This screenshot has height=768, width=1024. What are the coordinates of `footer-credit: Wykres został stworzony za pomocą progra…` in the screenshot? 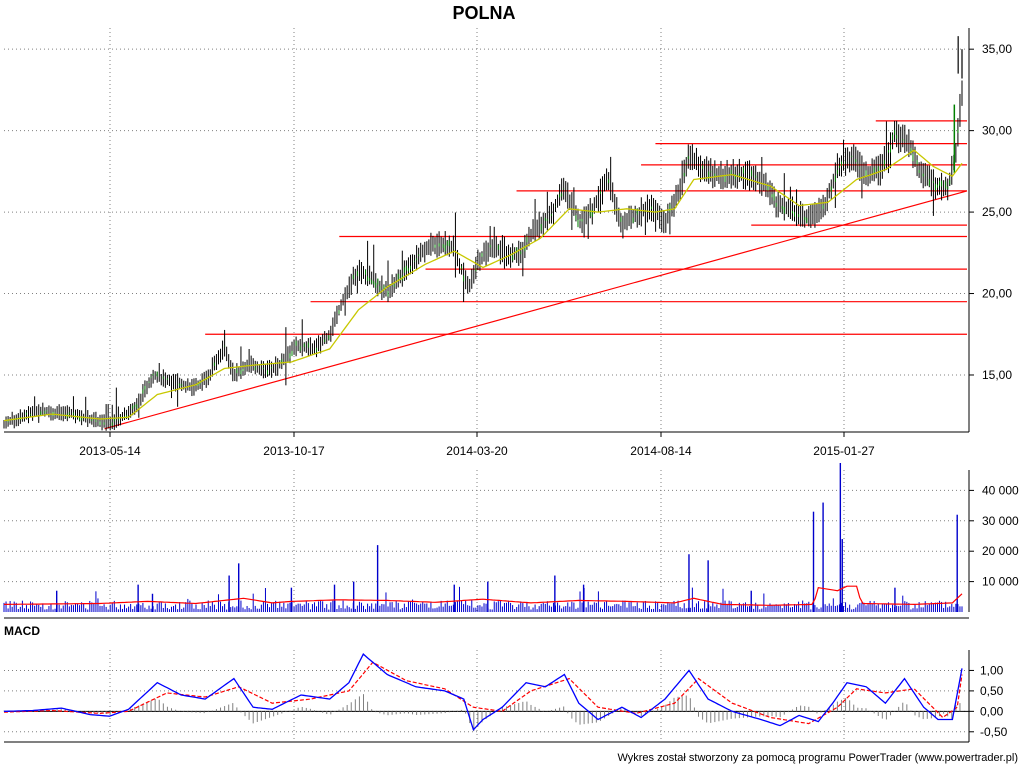 It's located at (817, 758).